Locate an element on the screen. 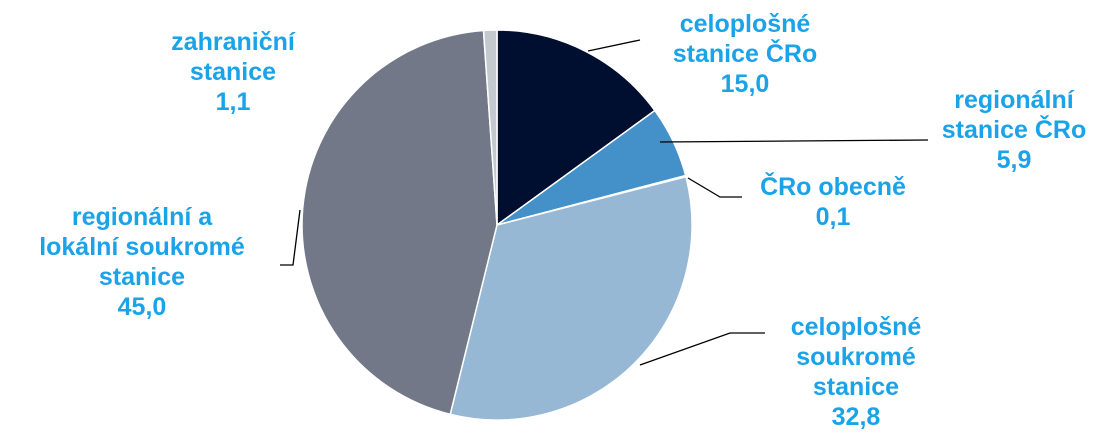  slice-label-celoplosne-soukrome: celoplošné soukromé stanice 32,8 is located at coordinates (856, 372).